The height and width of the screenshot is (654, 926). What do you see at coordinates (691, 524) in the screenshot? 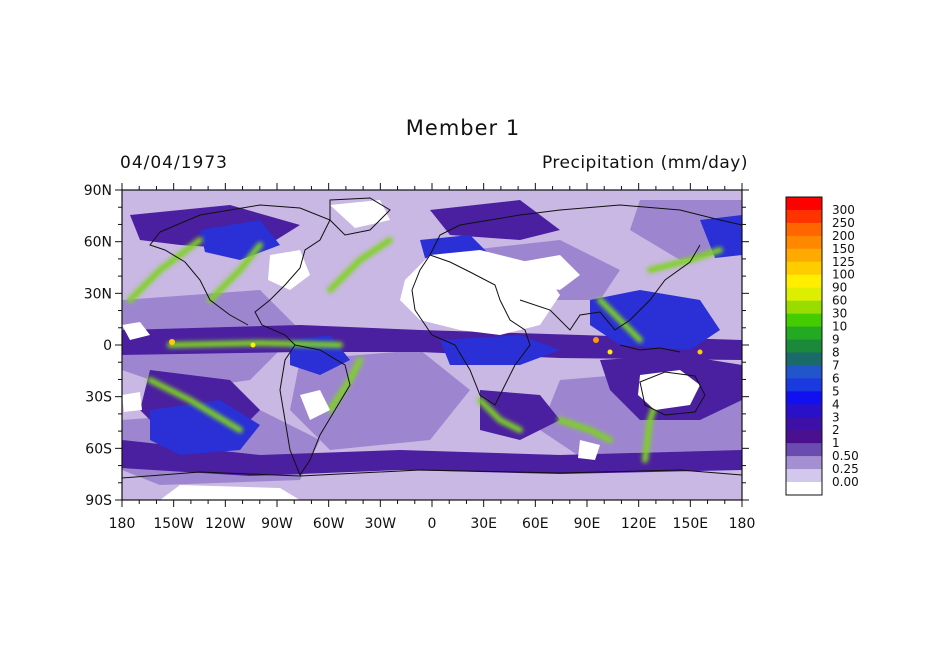
I see `lon-tick-label: 150E` at bounding box center [691, 524].